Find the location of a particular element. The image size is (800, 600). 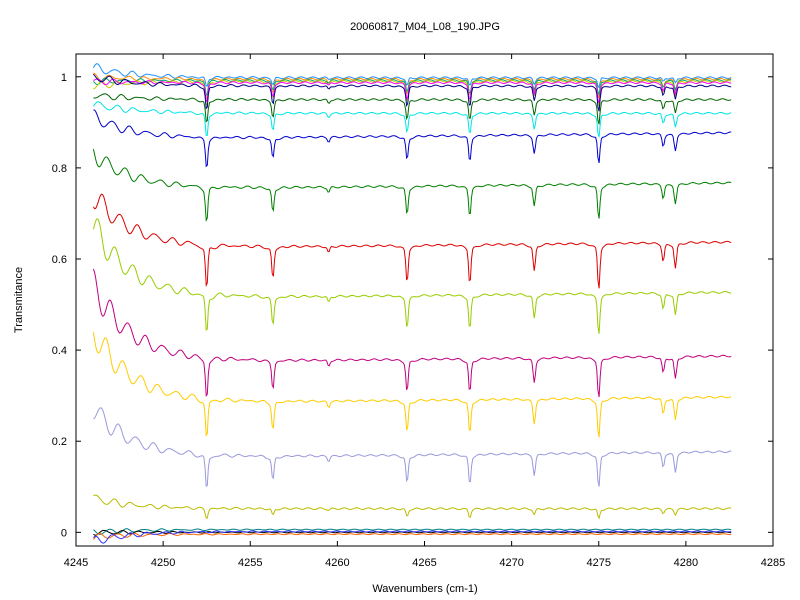

x-tick-label: 4250 is located at coordinates (163, 563).